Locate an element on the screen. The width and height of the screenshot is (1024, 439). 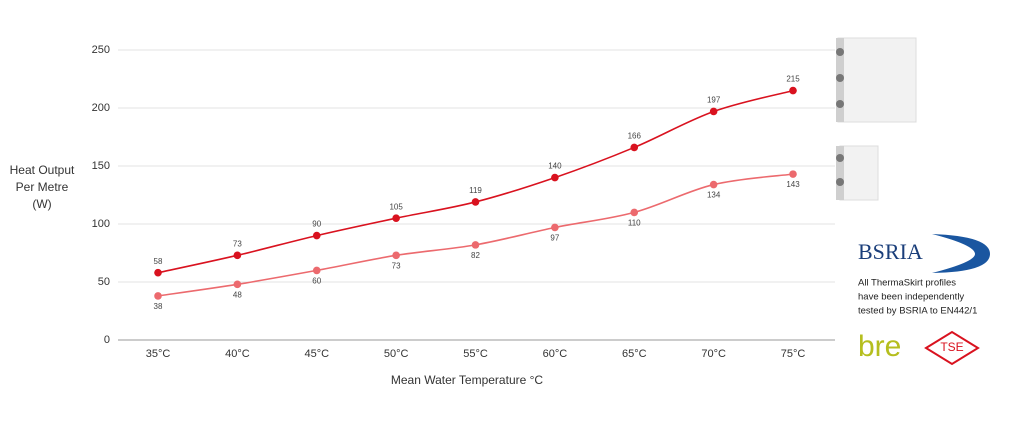
data-label: 215 is located at coordinates (793, 79).